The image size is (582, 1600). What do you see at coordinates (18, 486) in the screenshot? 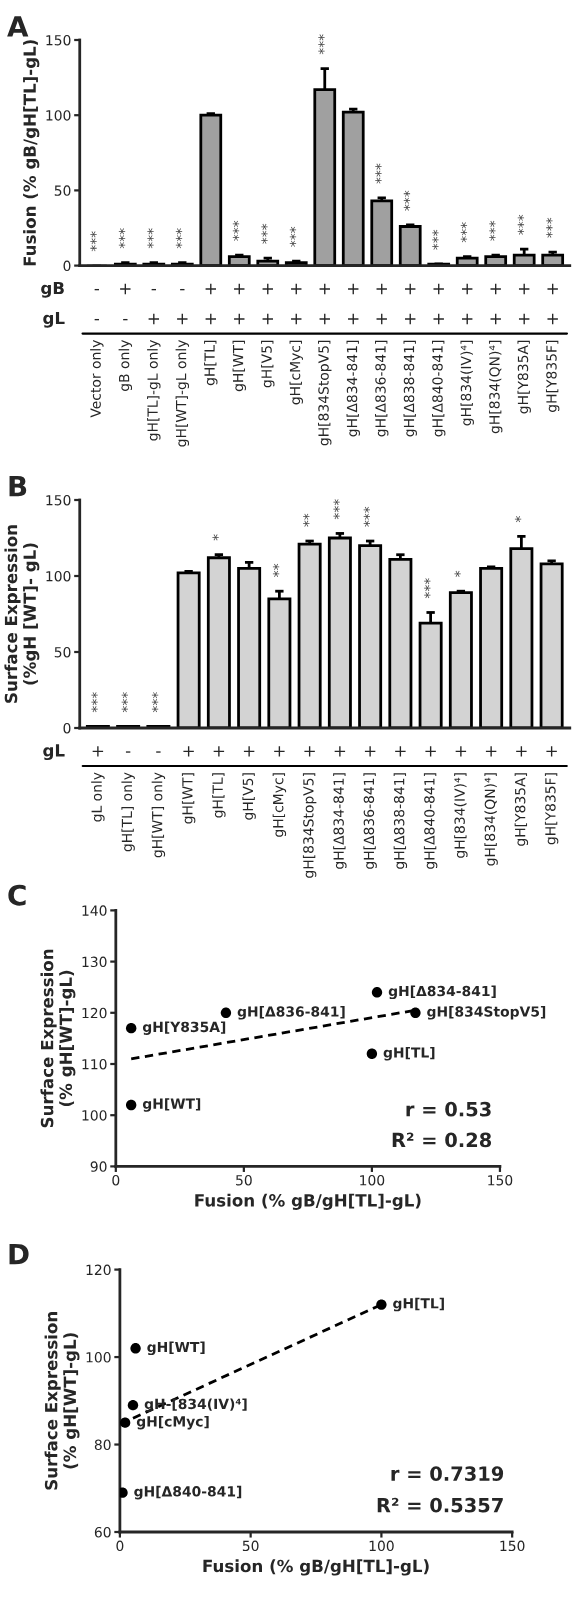
I see `chart-title: B` at bounding box center [18, 486].